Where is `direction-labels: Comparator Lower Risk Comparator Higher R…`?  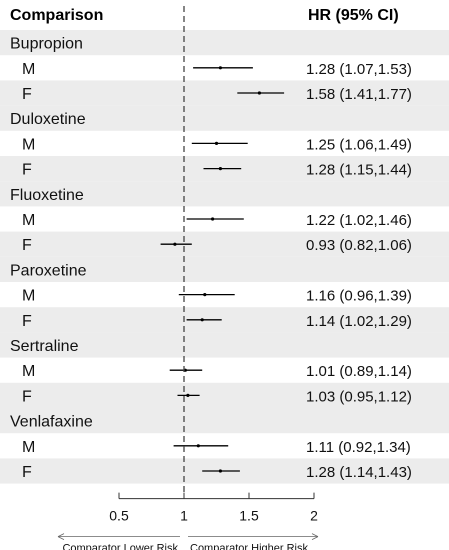
direction-labels: Comparator Lower Risk Comparator Higher R… is located at coordinates (188, 541).